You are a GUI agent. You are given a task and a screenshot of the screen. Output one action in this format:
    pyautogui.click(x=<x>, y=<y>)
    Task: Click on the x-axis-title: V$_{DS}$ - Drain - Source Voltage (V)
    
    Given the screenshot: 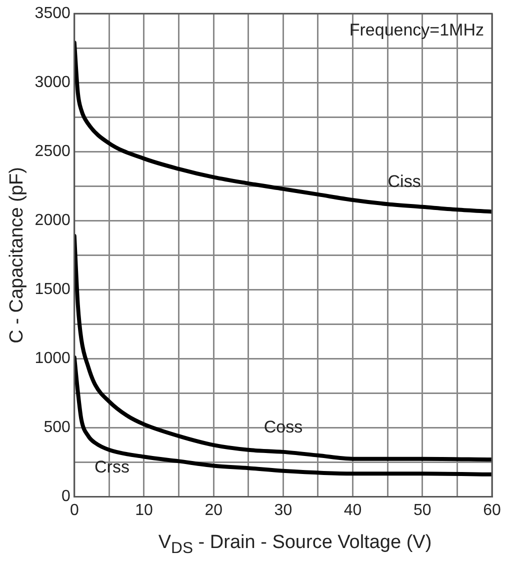 What is the action you would take?
    pyautogui.click(x=295, y=545)
    